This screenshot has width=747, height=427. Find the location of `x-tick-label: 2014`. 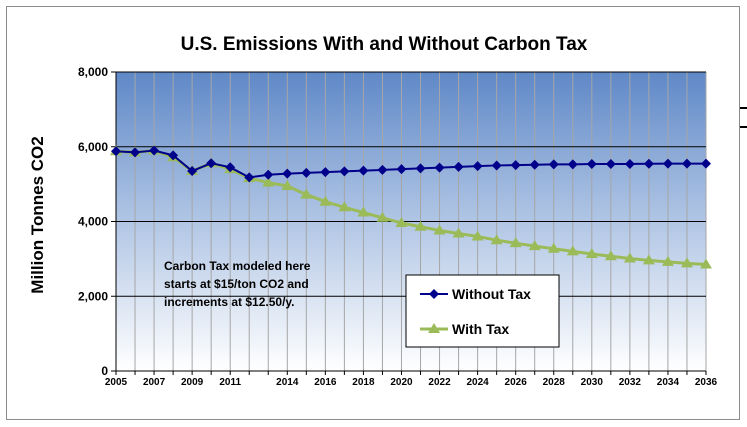

x-tick-label: 2014 is located at coordinates (287, 382).